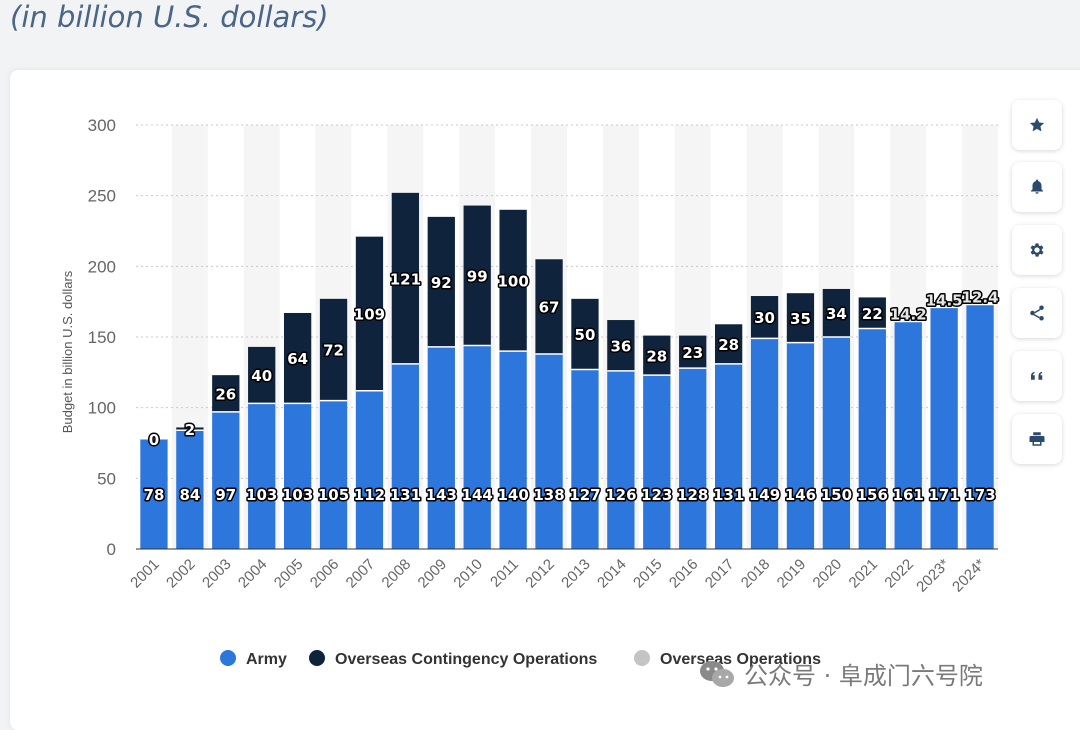 This screenshot has width=1080, height=730. I want to click on x-tick-label: 2018, so click(756, 574).